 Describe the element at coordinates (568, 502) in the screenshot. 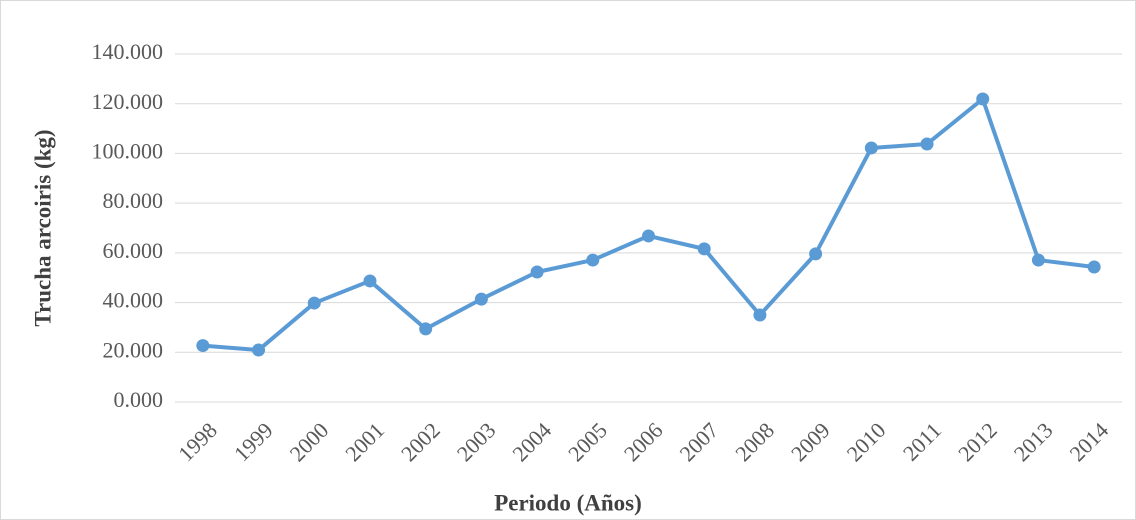

I see `x-axis-title: Periodo (Años)` at that location.